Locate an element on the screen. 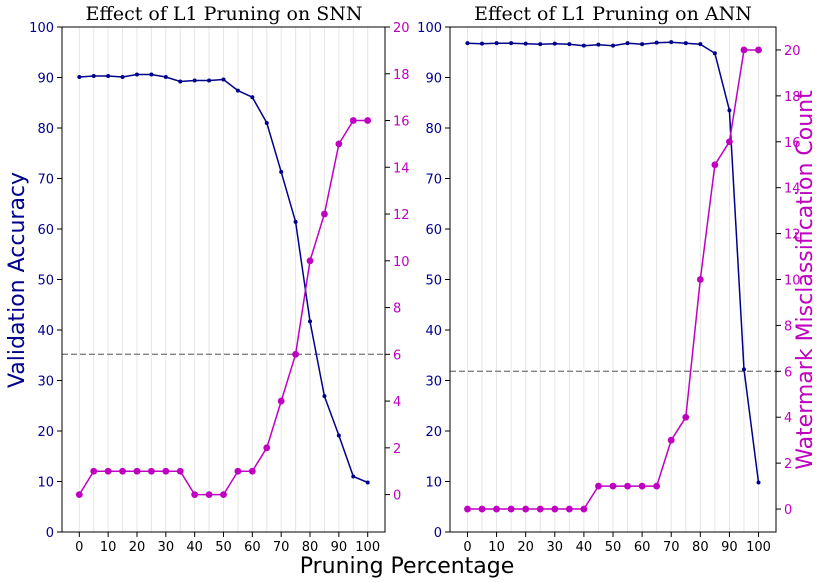  y-tick-label-left: 0 is located at coordinates (50, 533).